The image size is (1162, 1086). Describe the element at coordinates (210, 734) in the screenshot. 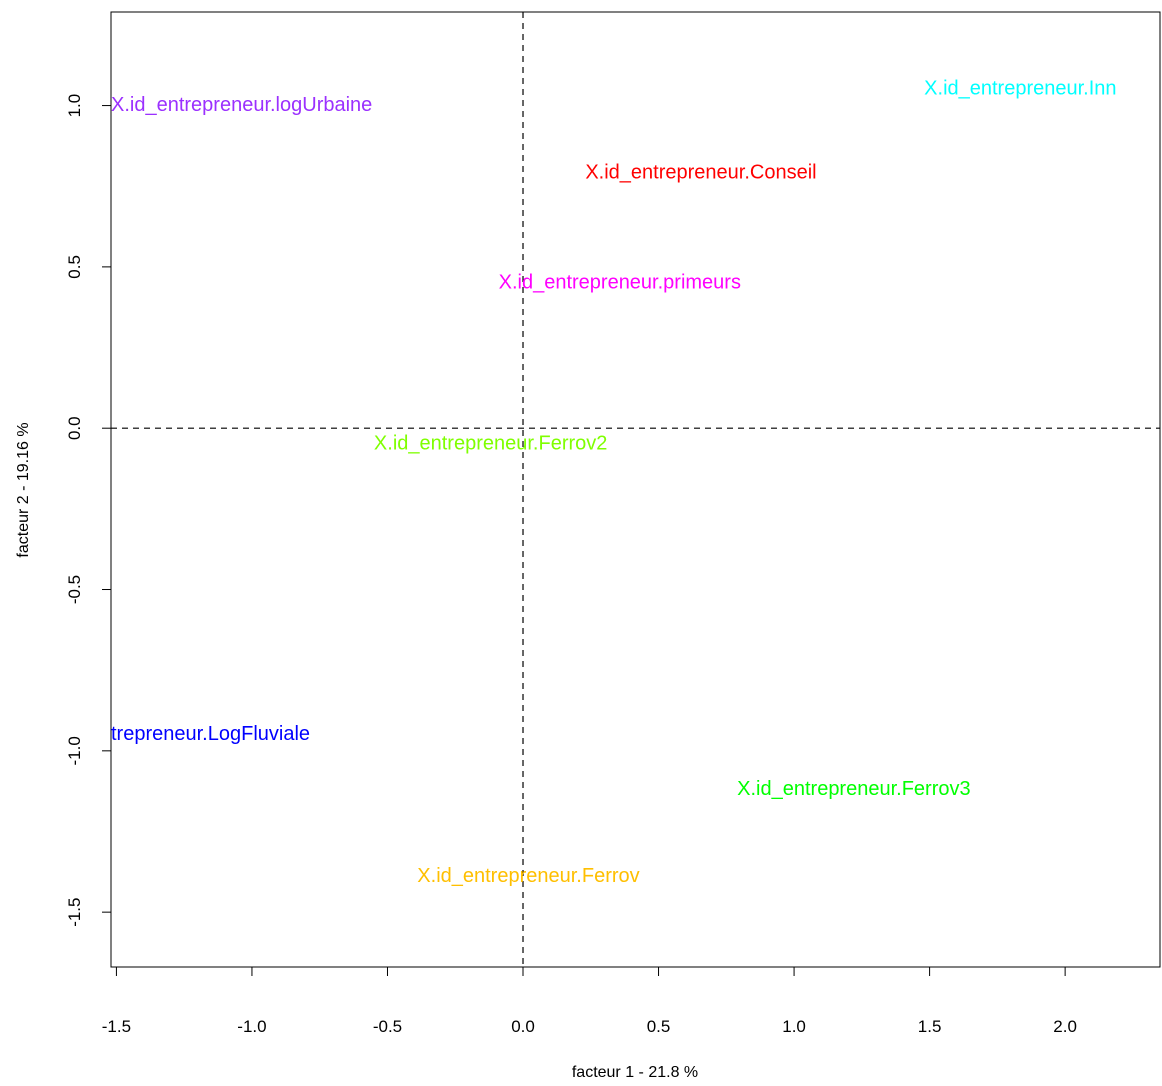

I see `point-label: trepreneur.LogFluviale` at that location.